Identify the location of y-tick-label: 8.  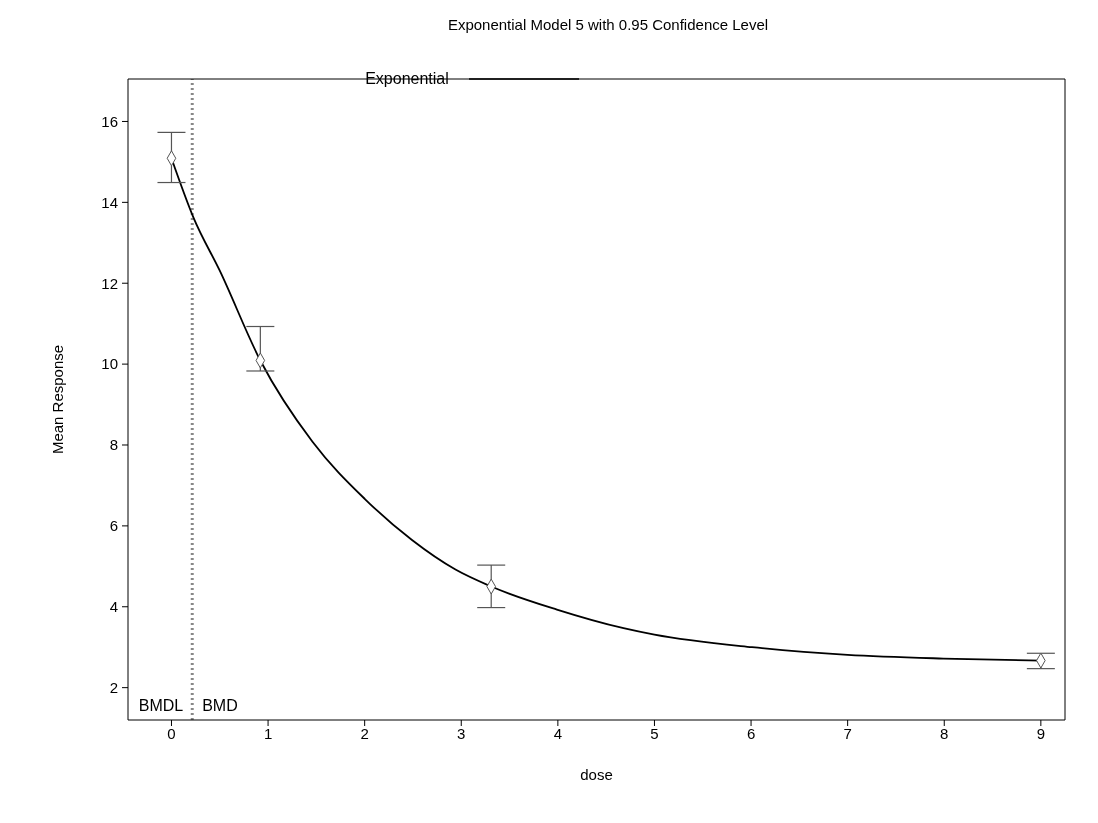
(113, 445).